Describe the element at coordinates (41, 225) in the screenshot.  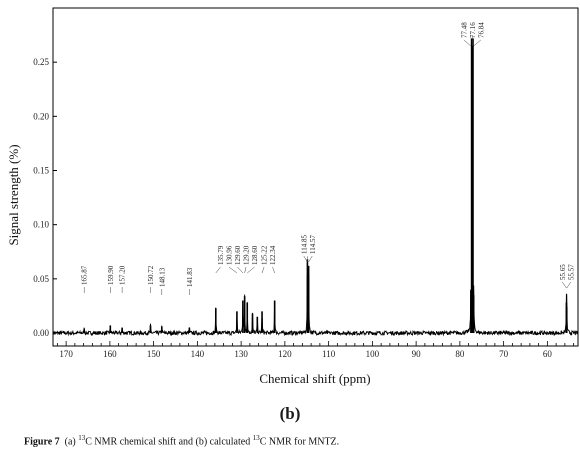
I see `y-tick-label: 0.10` at that location.